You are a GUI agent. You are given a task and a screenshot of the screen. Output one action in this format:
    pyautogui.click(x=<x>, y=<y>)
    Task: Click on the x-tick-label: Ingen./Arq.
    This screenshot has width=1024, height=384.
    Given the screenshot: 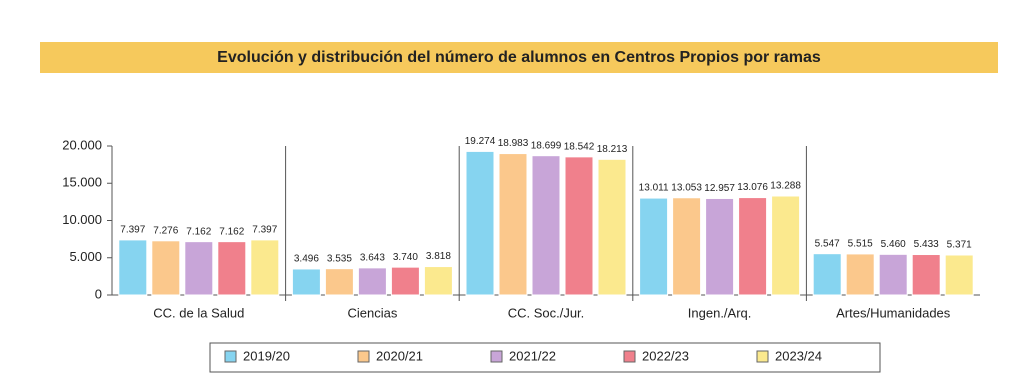 What is the action you would take?
    pyautogui.click(x=720, y=312)
    